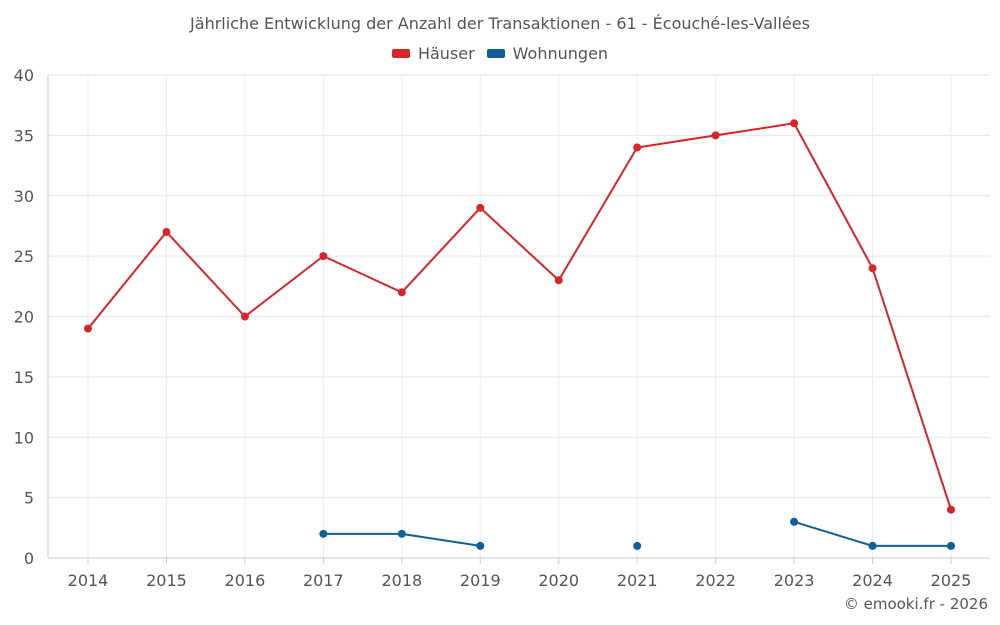 The image size is (1000, 625). Describe the element at coordinates (637, 580) in the screenshot. I see `x-tick-label: 2021` at that location.